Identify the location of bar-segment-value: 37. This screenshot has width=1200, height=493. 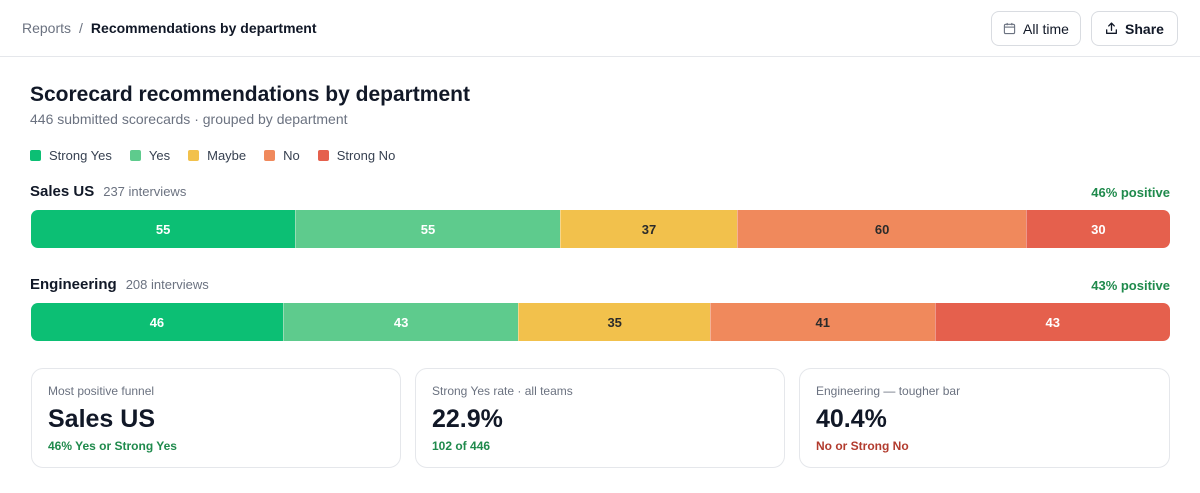
(649, 229).